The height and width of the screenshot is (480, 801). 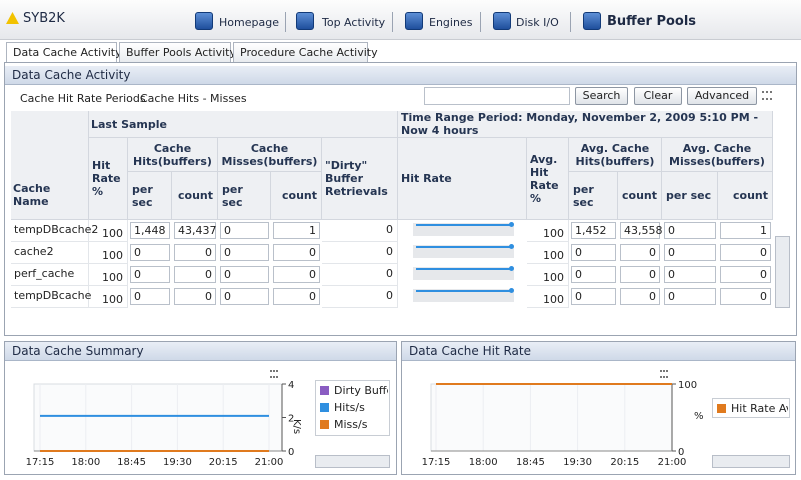 What do you see at coordinates (50, 253) in the screenshot?
I see `table-cell: cache2` at bounding box center [50, 253].